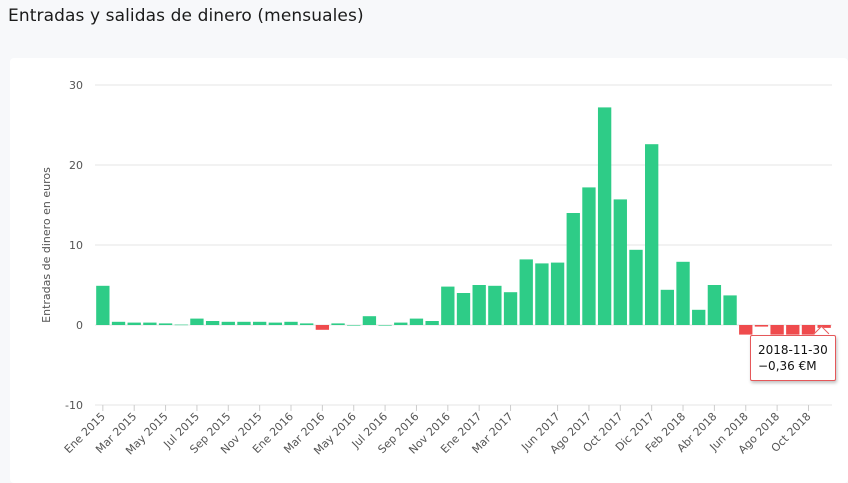  What do you see at coordinates (186, 16) in the screenshot?
I see `page-title: Entradas y salidas de dinero (mensuales)` at bounding box center [186, 16].